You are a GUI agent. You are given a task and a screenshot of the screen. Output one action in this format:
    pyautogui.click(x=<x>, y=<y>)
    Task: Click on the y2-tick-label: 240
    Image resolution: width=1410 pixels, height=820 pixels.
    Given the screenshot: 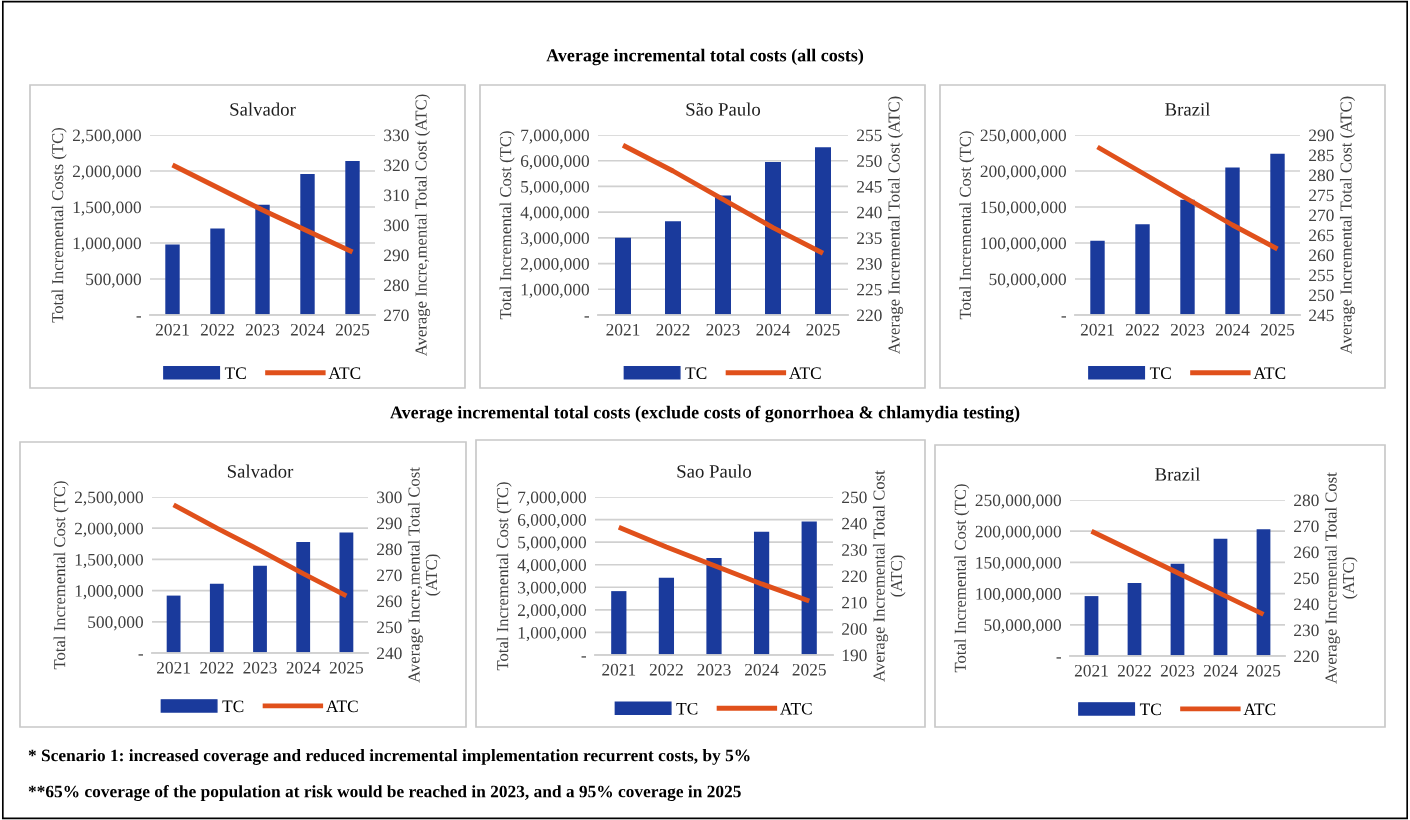 What is the action you would take?
    pyautogui.click(x=389, y=653)
    